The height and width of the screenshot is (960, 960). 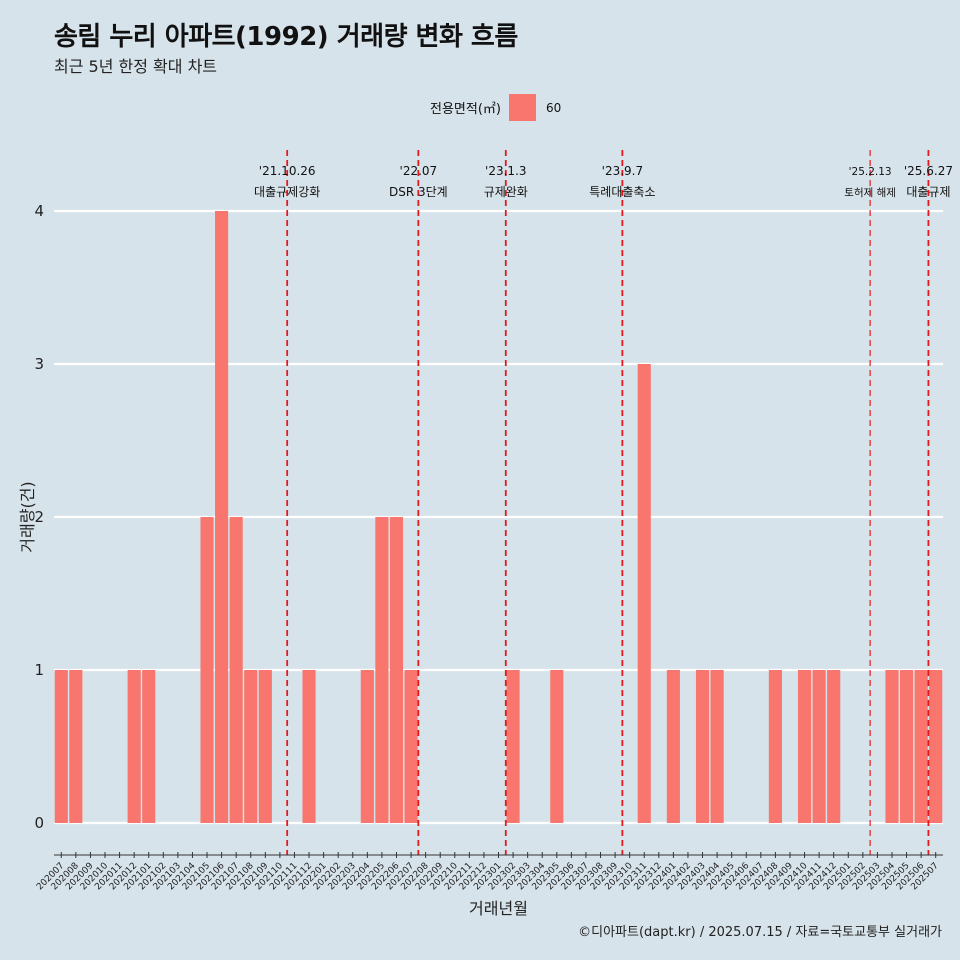 What do you see at coordinates (553, 107) in the screenshot?
I see `legend-item-label: 60` at bounding box center [553, 107].